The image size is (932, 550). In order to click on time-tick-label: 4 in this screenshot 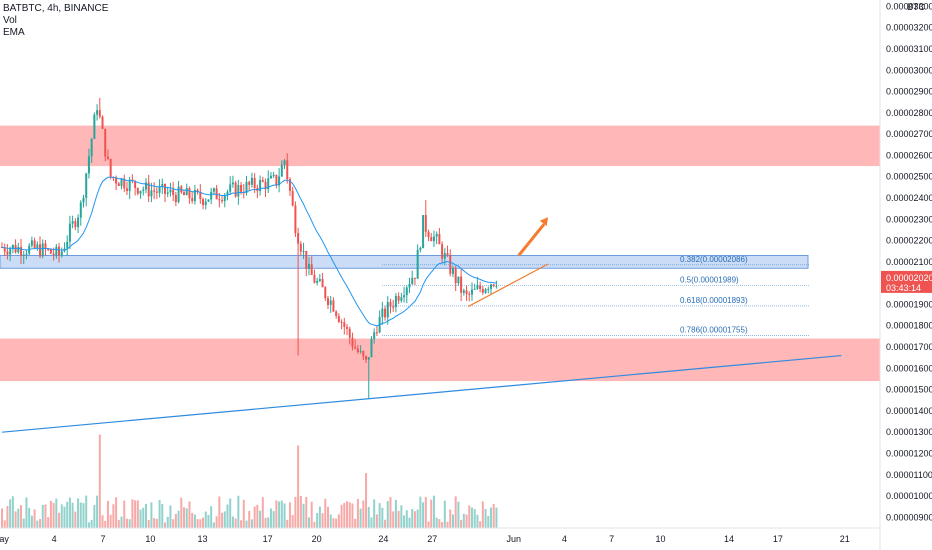, I will do `click(564, 539)`.